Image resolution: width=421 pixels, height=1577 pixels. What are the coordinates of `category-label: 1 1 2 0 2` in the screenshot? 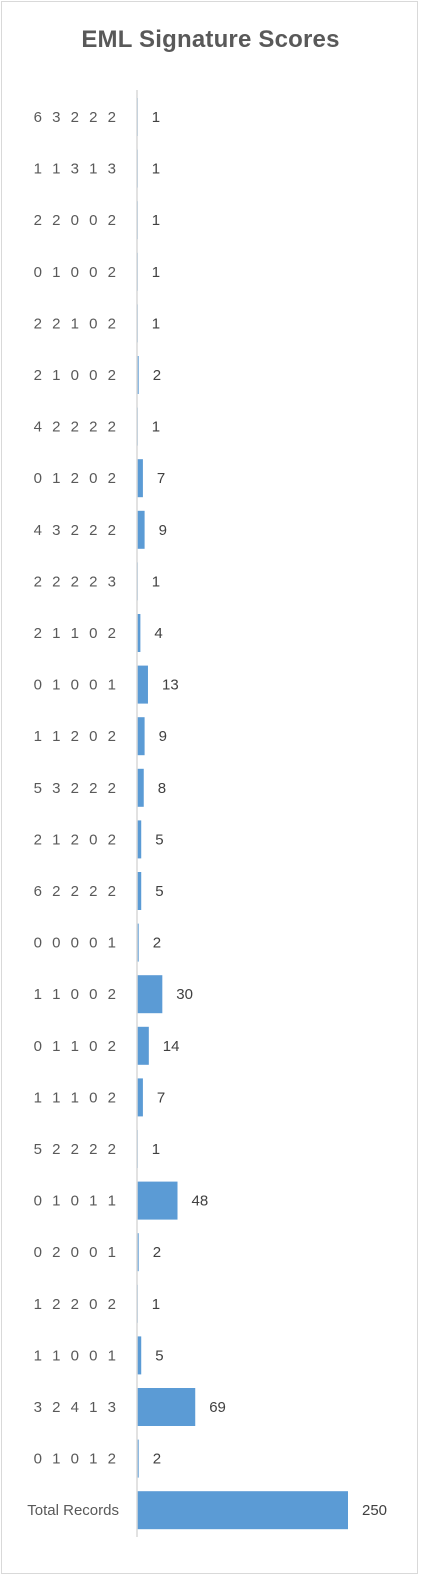 It's located at (76, 736).